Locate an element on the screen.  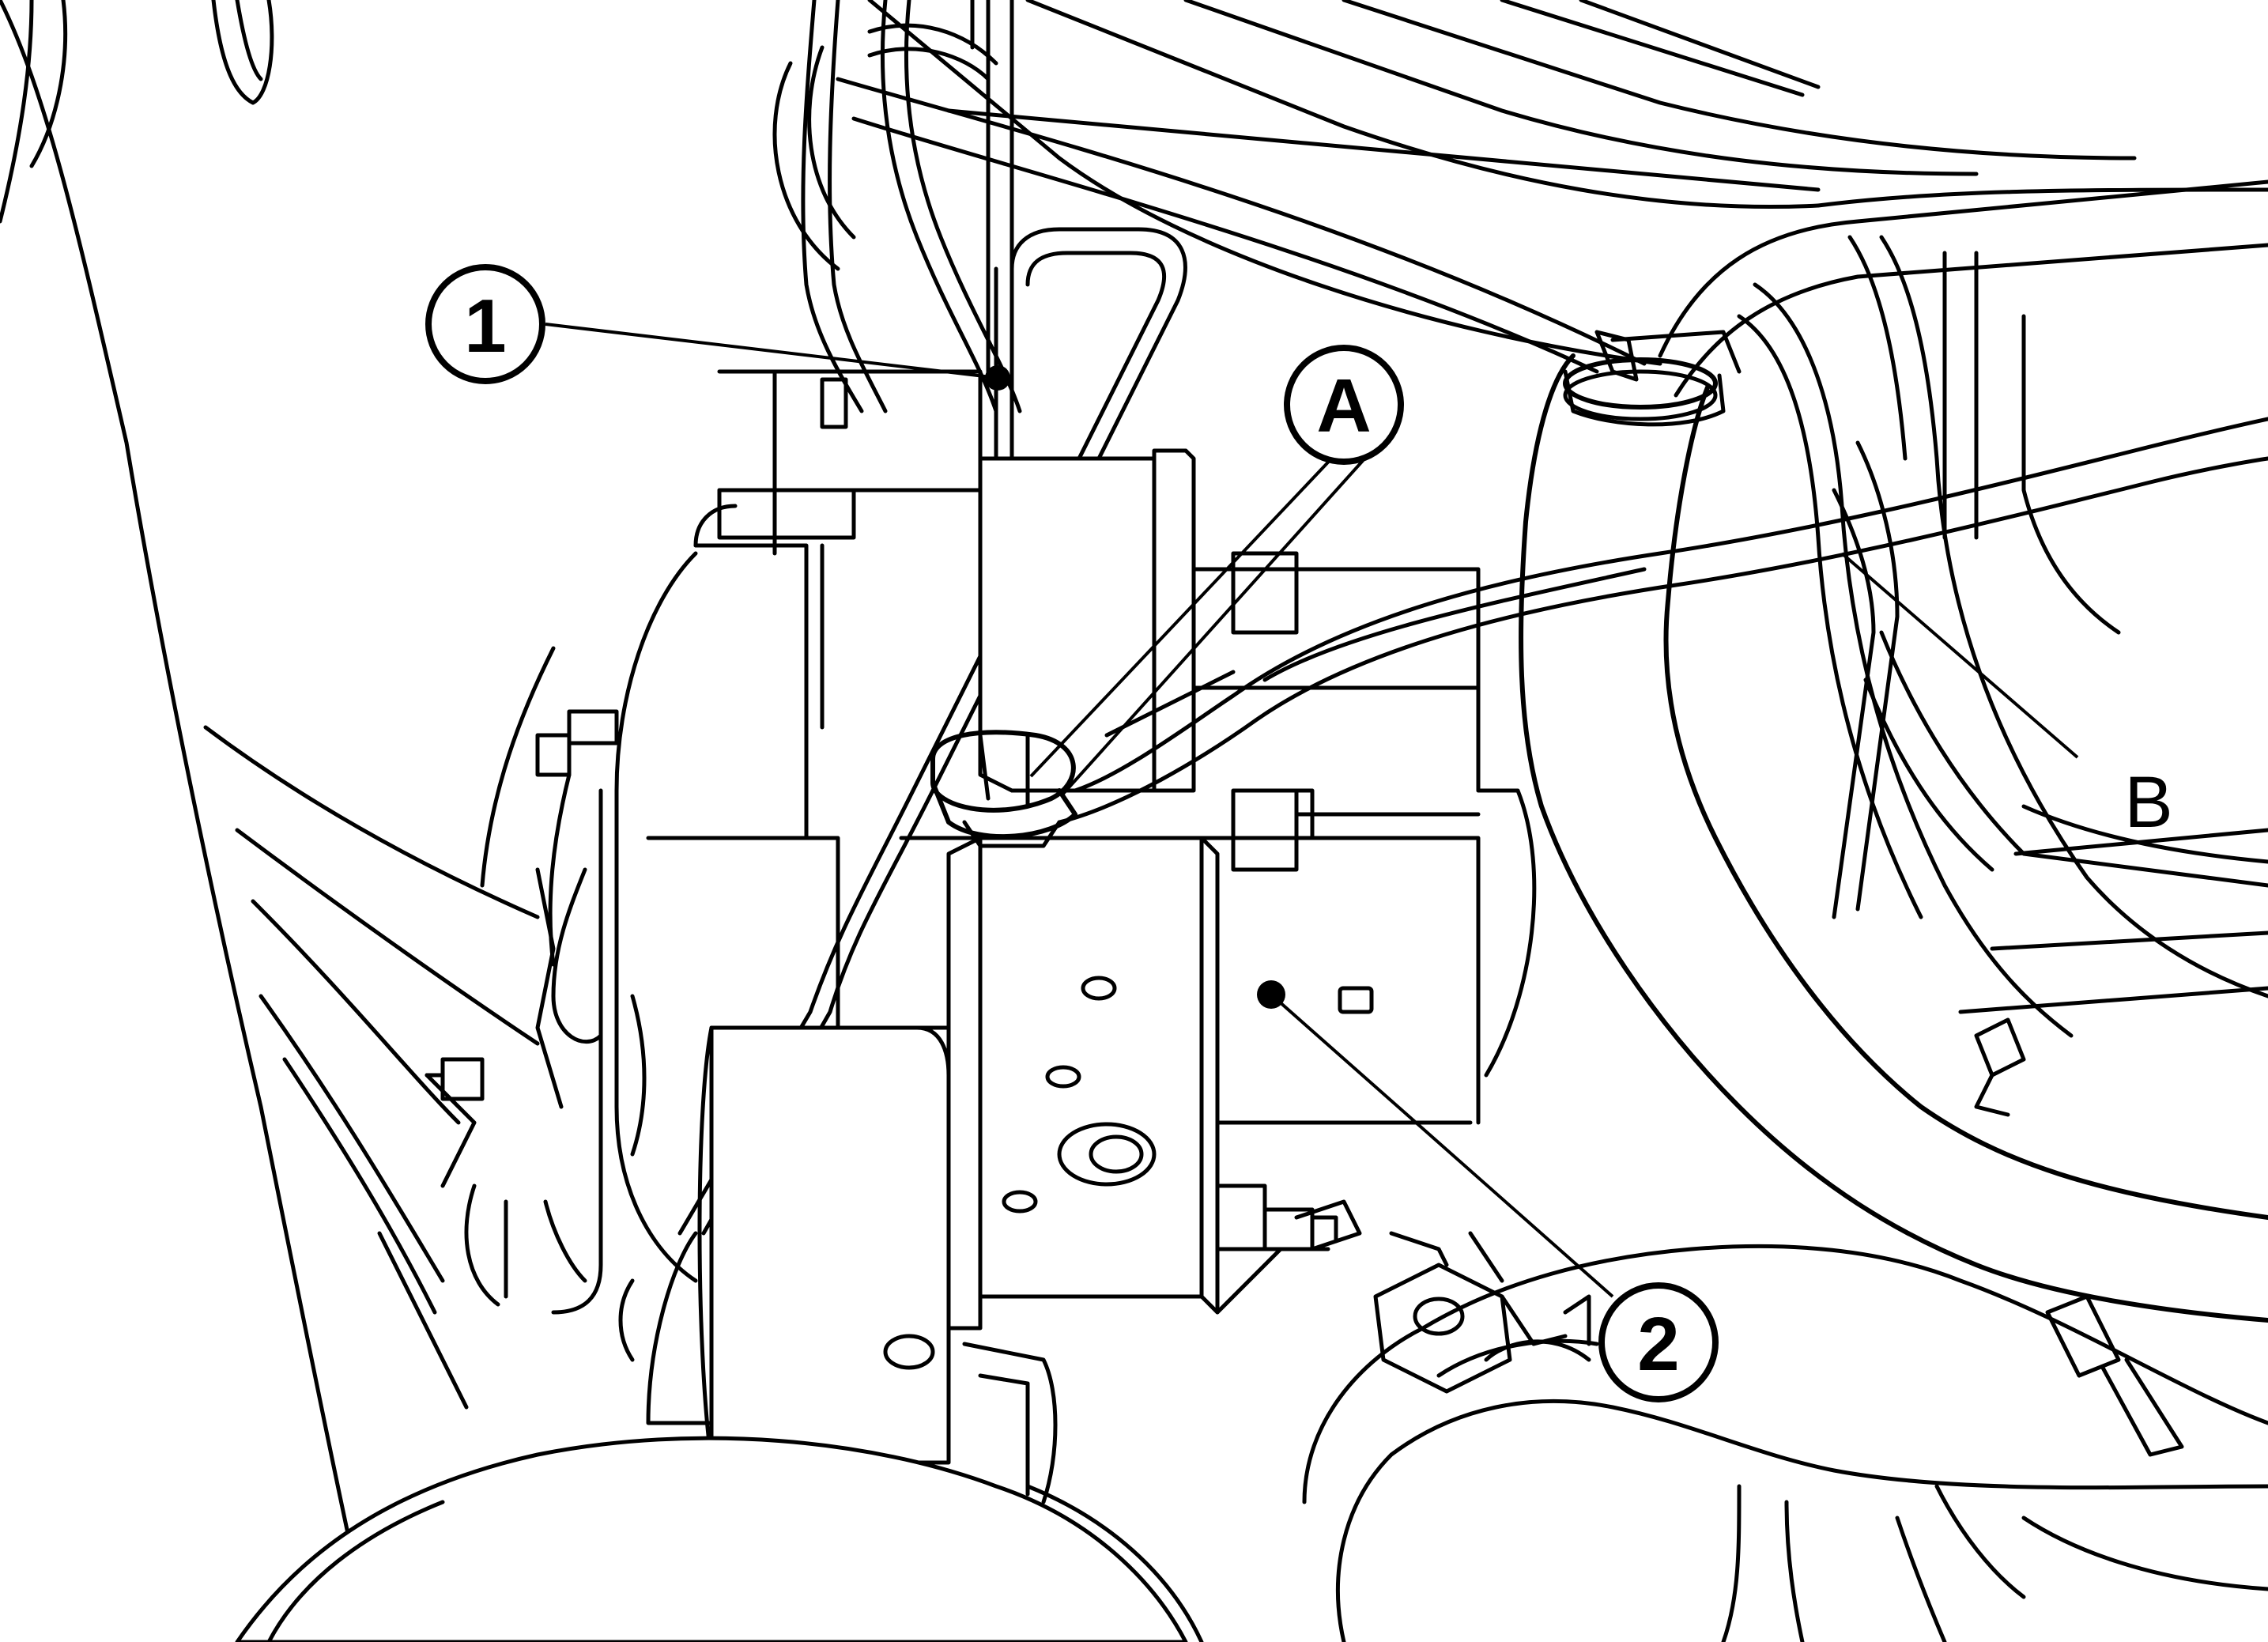
leader-b is located at coordinates (1960, 655).